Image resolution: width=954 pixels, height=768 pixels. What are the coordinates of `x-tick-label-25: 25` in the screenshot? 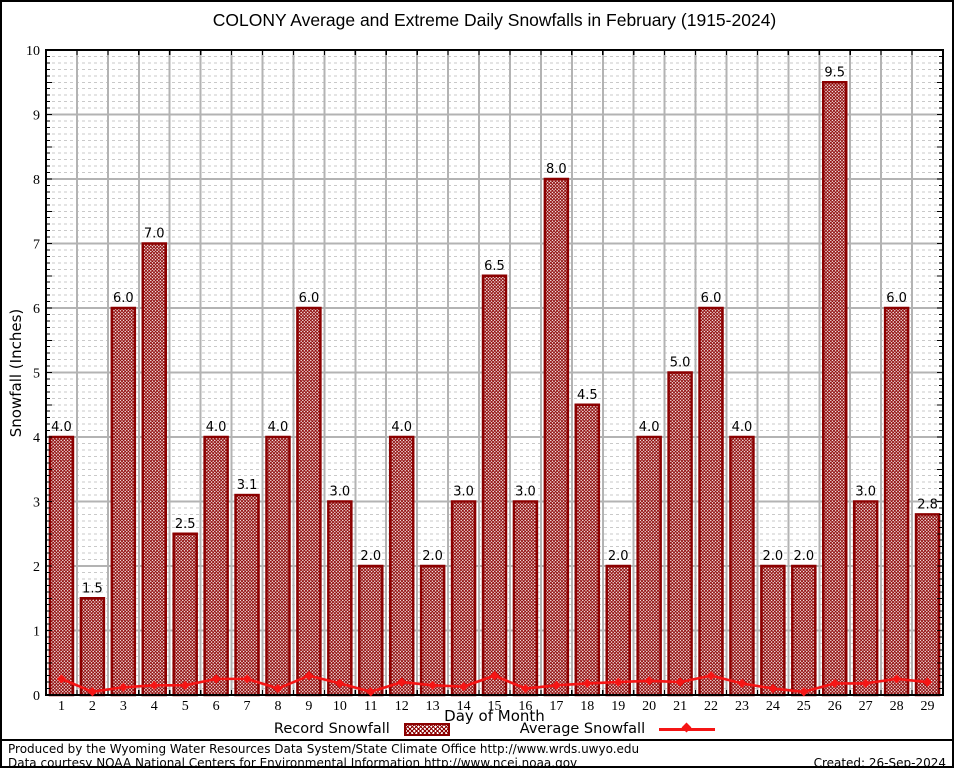 It's located at (804, 706).